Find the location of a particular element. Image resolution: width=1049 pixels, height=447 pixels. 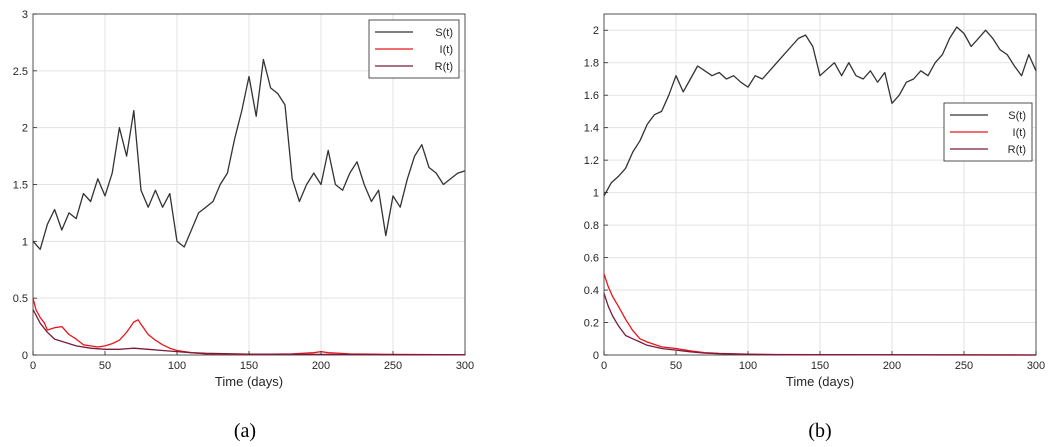

y-tick-label: 1.2 is located at coordinates (591, 161).